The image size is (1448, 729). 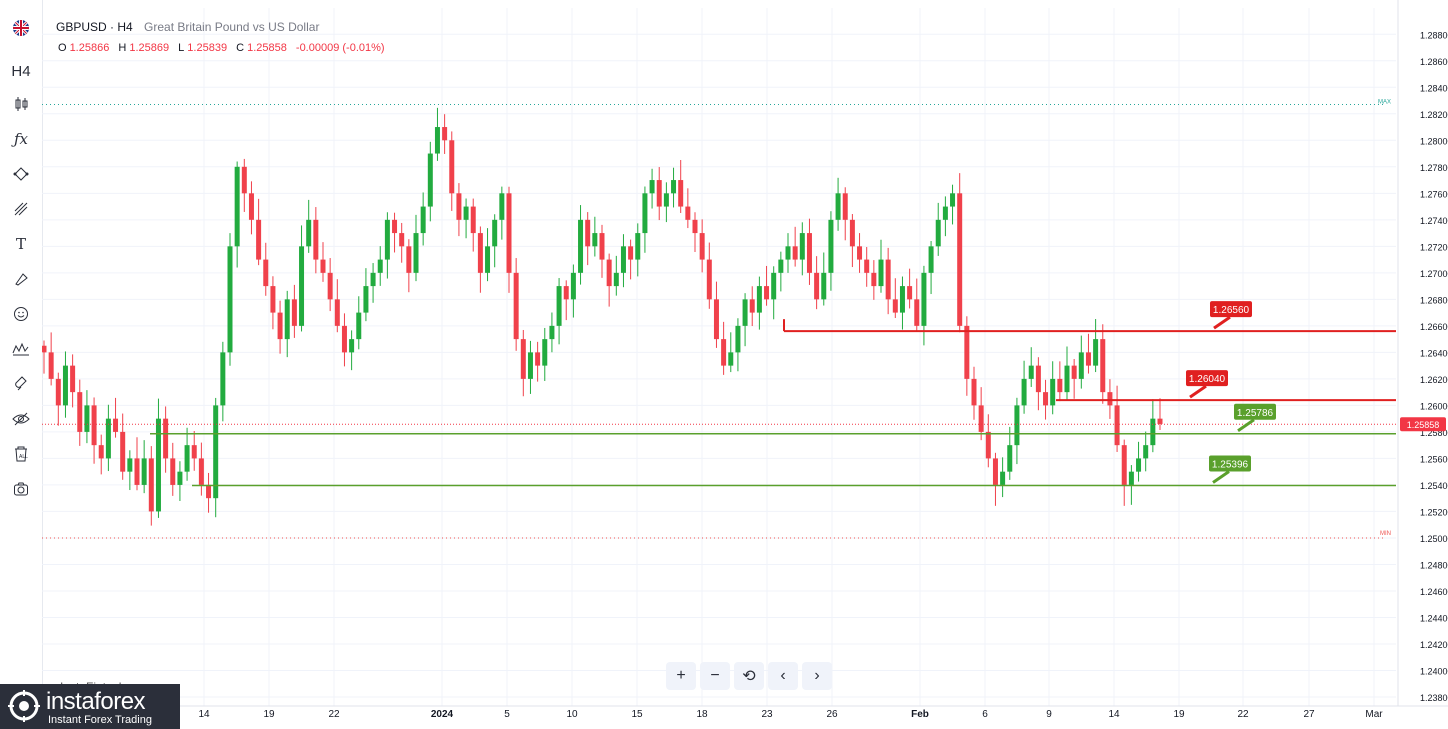 What do you see at coordinates (507, 714) in the screenshot?
I see `x-tick-label: 5` at bounding box center [507, 714].